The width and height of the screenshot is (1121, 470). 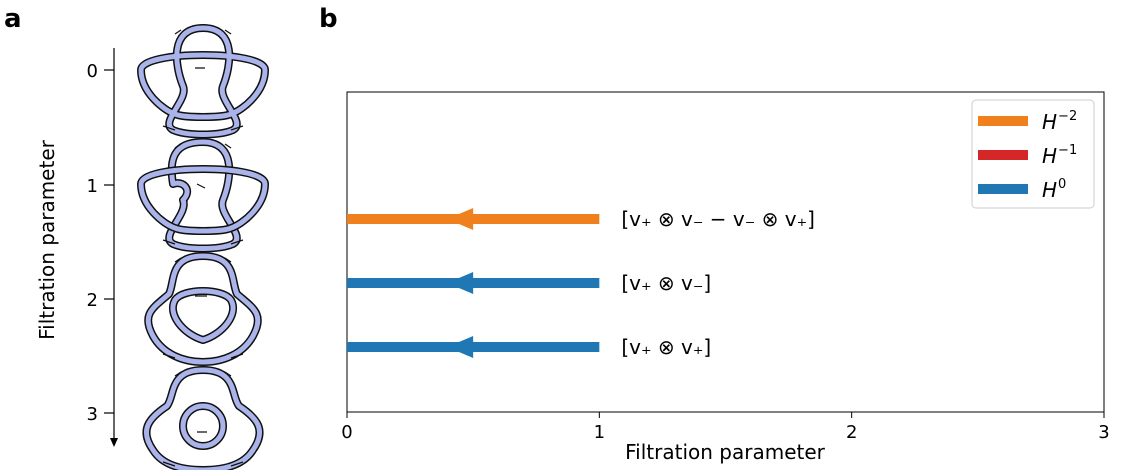 I want to click on chart-x-axis: 0 1 2 3, so click(x=725, y=427).